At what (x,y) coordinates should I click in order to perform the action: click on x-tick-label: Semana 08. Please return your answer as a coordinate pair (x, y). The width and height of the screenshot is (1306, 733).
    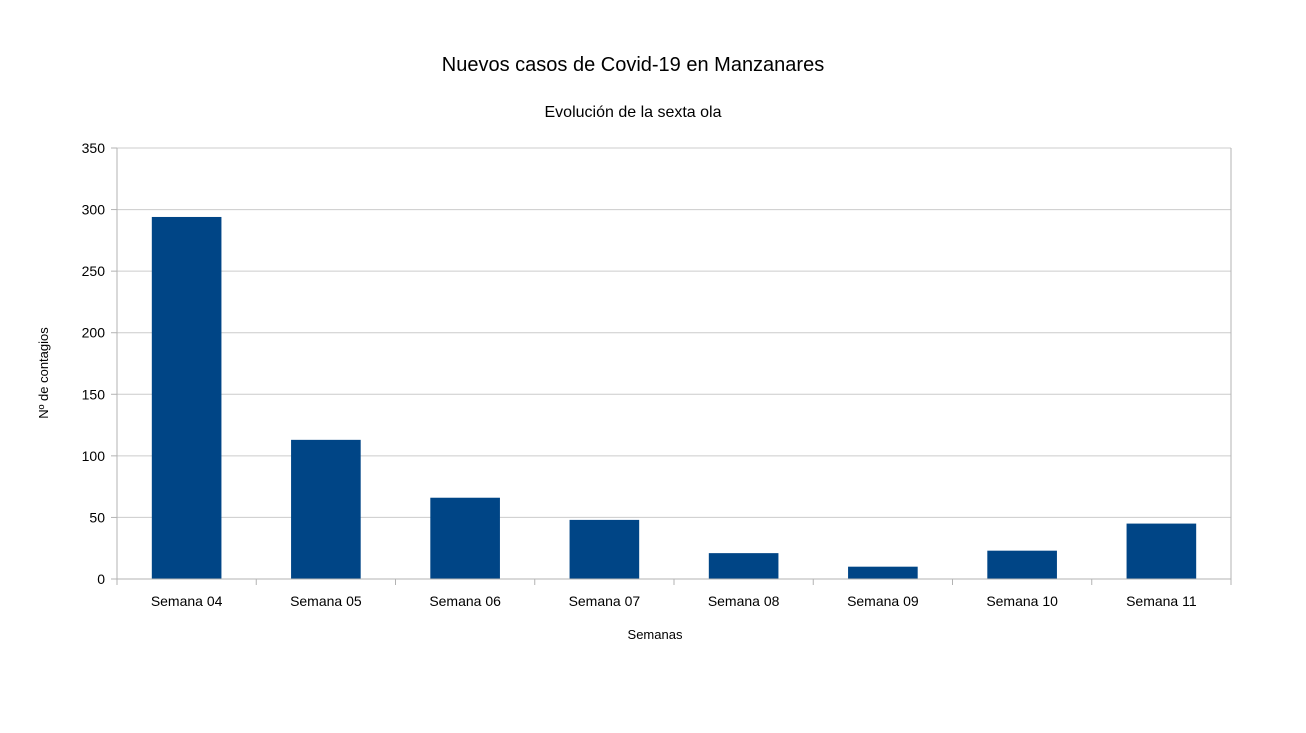
    Looking at the image, I should click on (744, 601).